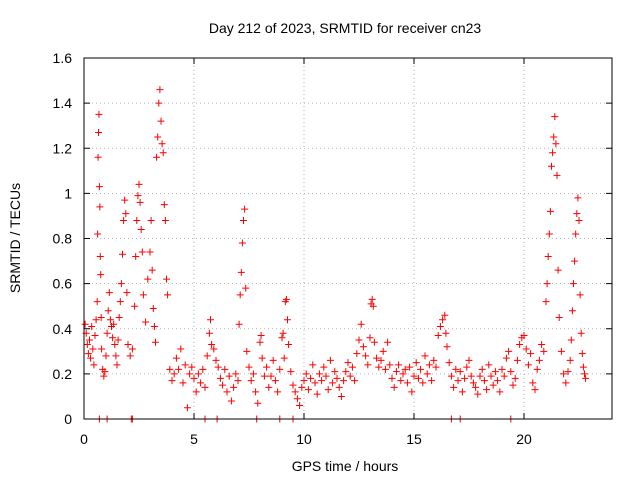  I want to click on x-tick-label: 5, so click(194, 439).